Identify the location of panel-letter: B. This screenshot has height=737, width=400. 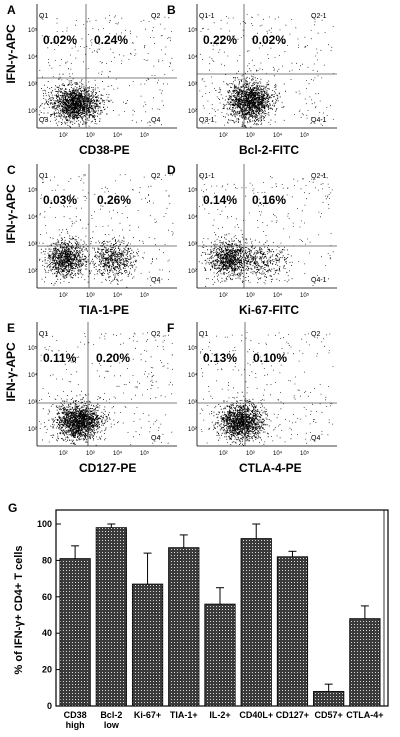
(171, 10).